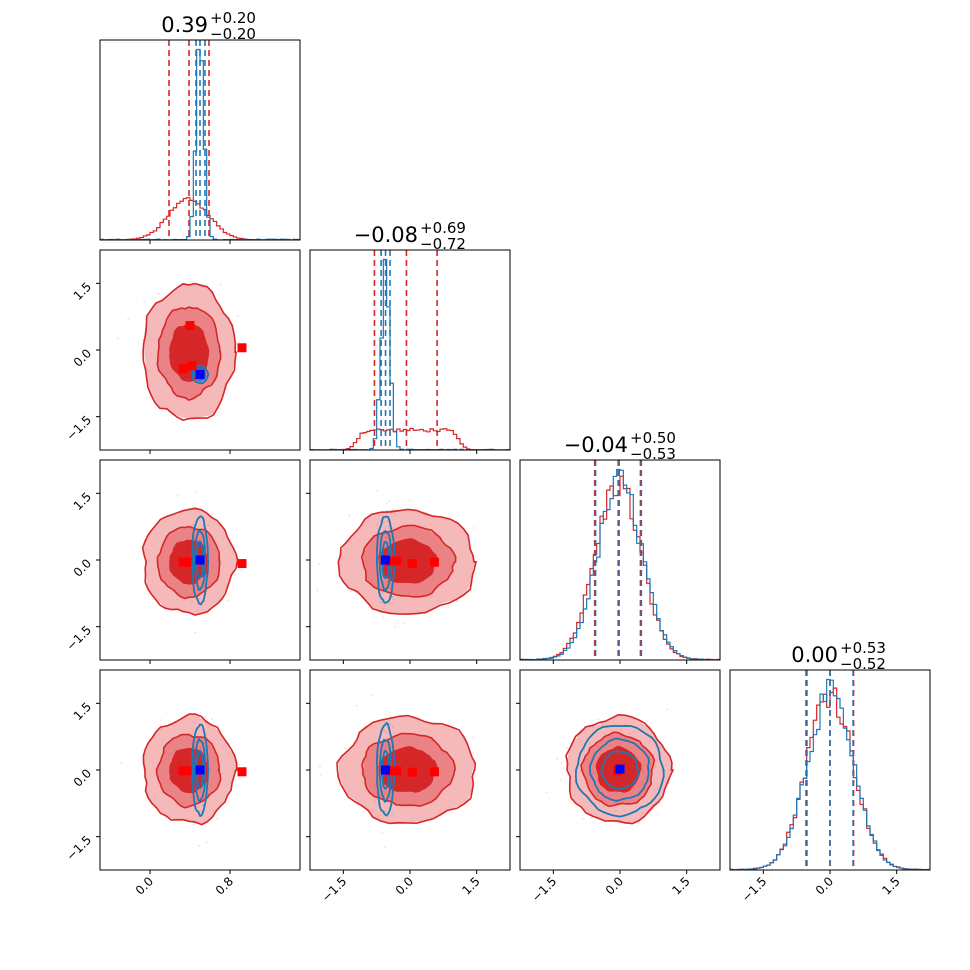 Image resolution: width=970 pixels, height=970 pixels. I want to click on title-lower-error: −0.52, so click(863, 664).